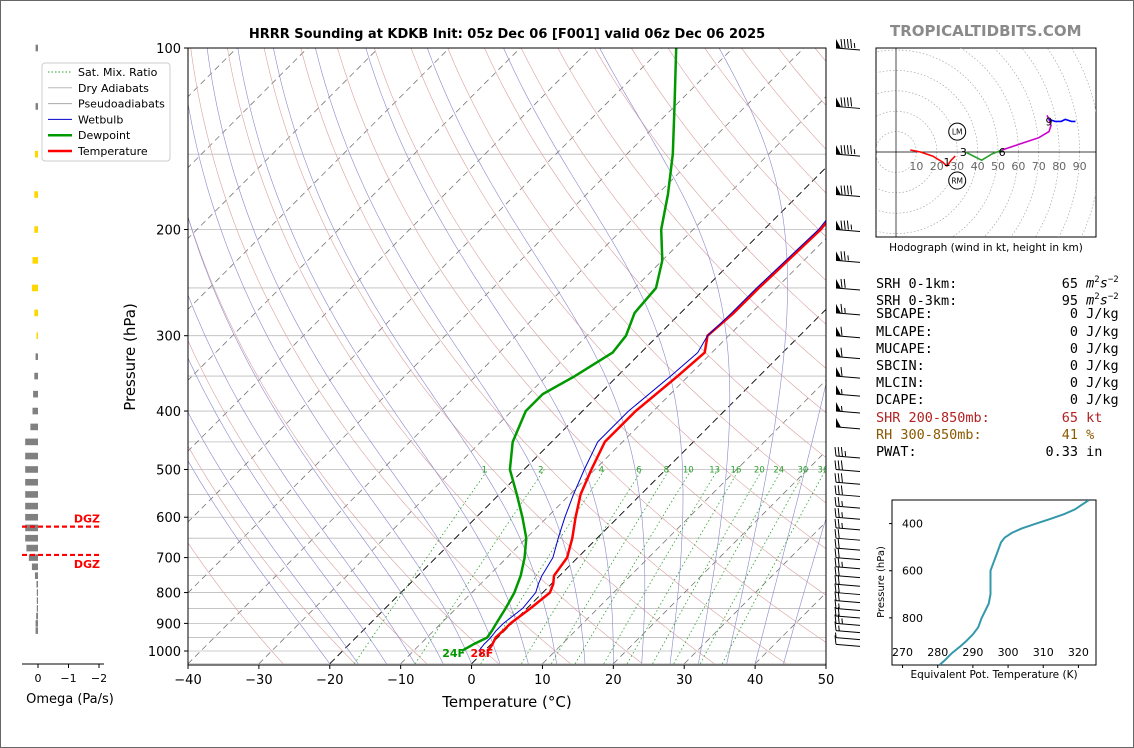 The height and width of the screenshot is (748, 1134). What do you see at coordinates (684, 680) in the screenshot?
I see `x-tick-label: 30` at bounding box center [684, 680].